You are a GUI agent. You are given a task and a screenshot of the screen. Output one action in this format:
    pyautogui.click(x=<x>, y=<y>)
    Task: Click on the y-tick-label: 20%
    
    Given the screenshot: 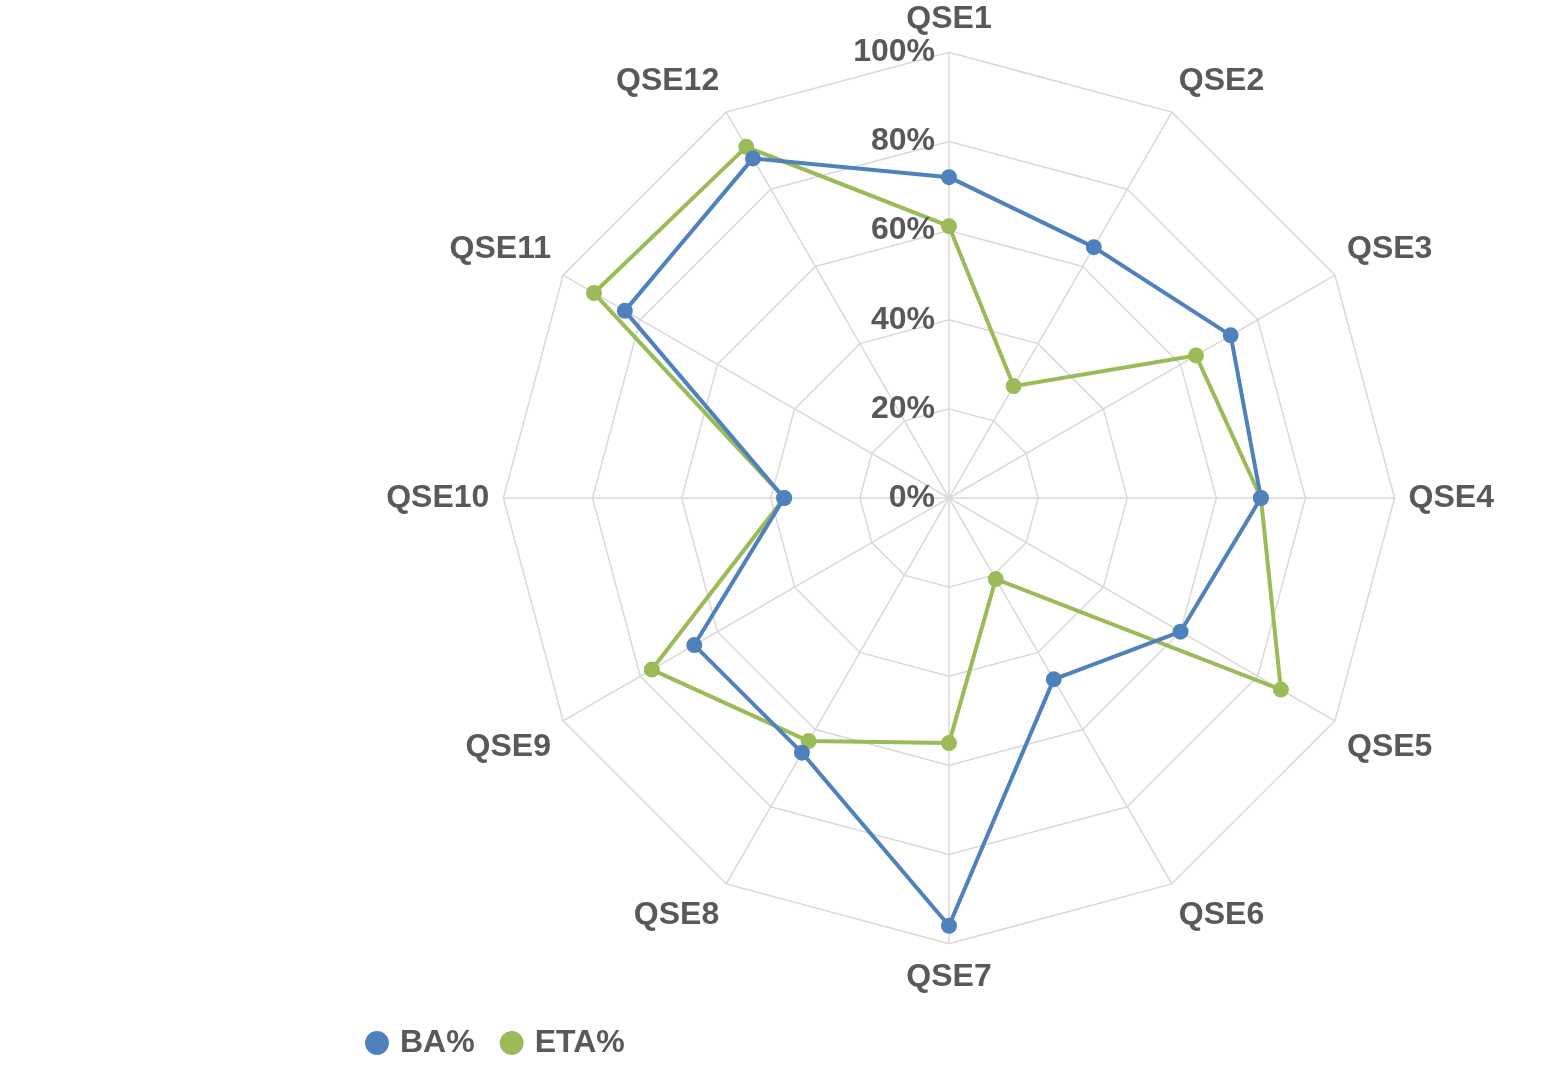 What is the action you would take?
    pyautogui.click(x=902, y=406)
    